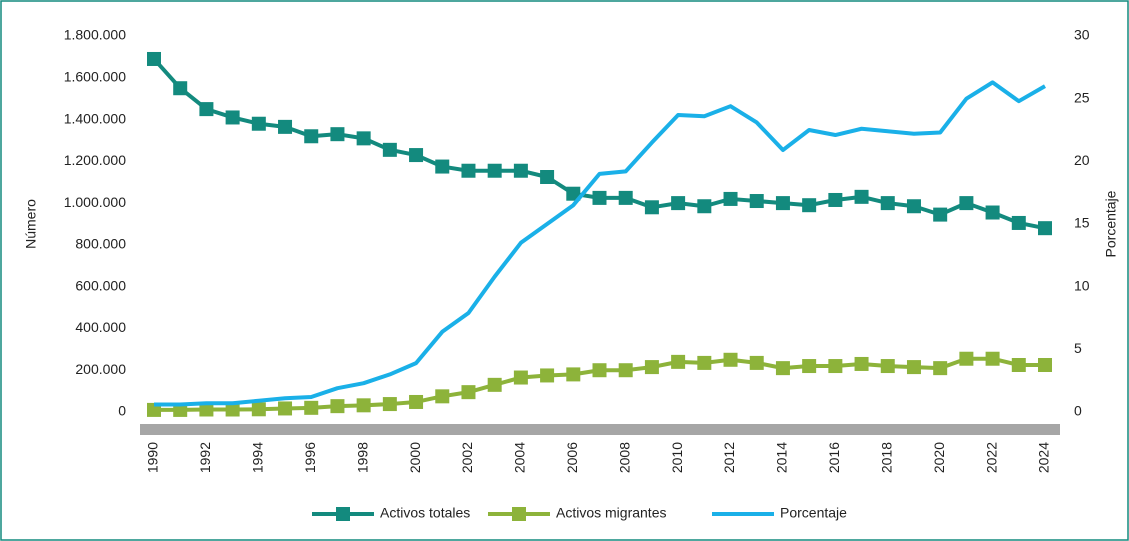 The image size is (1129, 541). I want to click on y2-tick-label: 15, so click(1082, 223).